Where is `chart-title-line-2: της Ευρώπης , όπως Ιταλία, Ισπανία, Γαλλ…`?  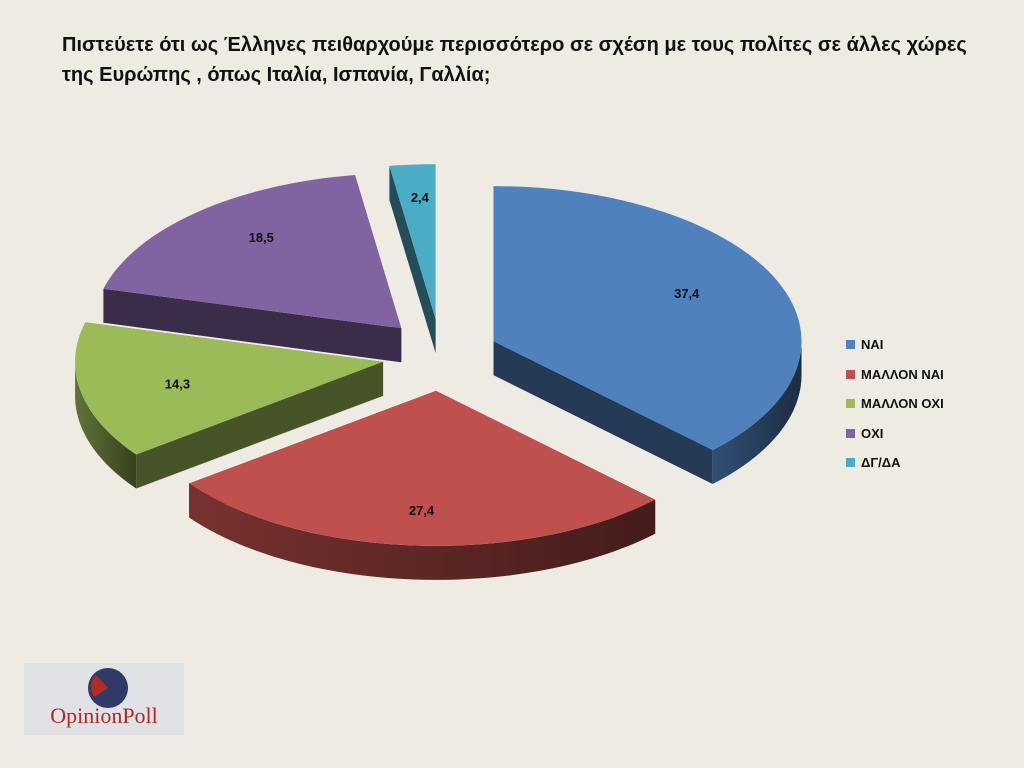 chart-title-line-2: της Ευρώπης , όπως Ιταλία, Ισπανία, Γαλλ… is located at coordinates (276, 75).